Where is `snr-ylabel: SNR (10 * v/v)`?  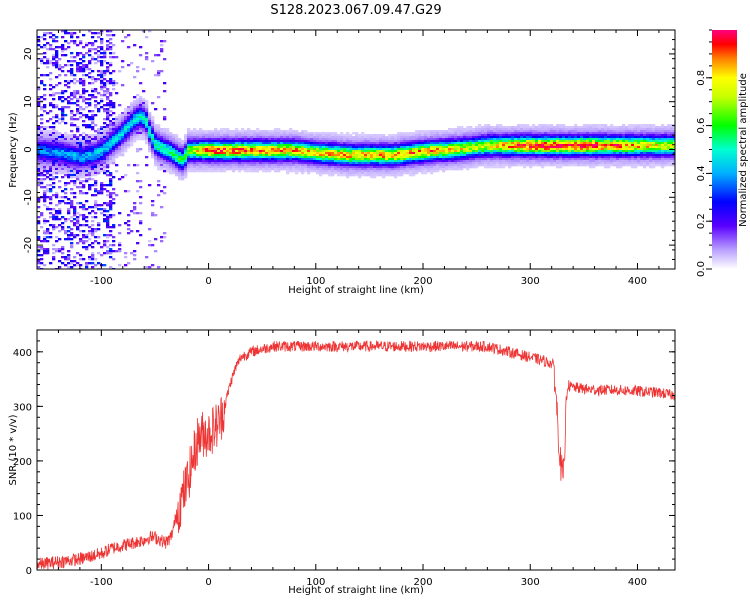 snr-ylabel: SNR (10 * v/v) is located at coordinates (13, 449).